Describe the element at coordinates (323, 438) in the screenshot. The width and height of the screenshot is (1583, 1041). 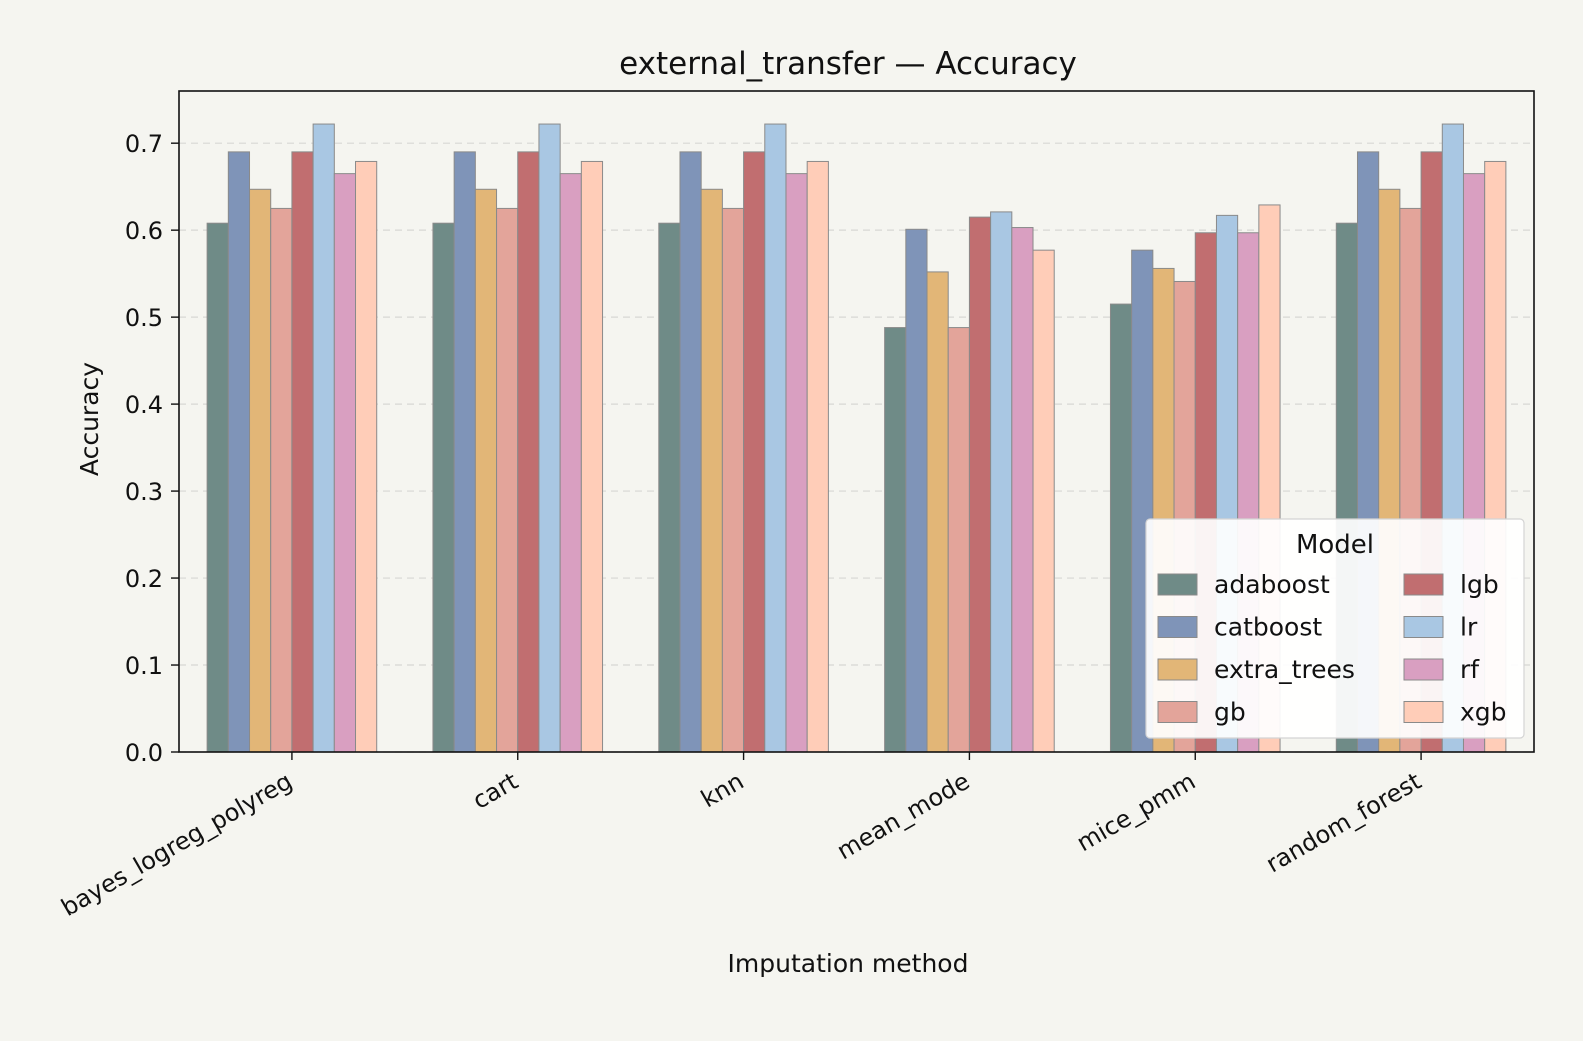
I see `bar-lr-bayes_logreg_polyreg` at that location.